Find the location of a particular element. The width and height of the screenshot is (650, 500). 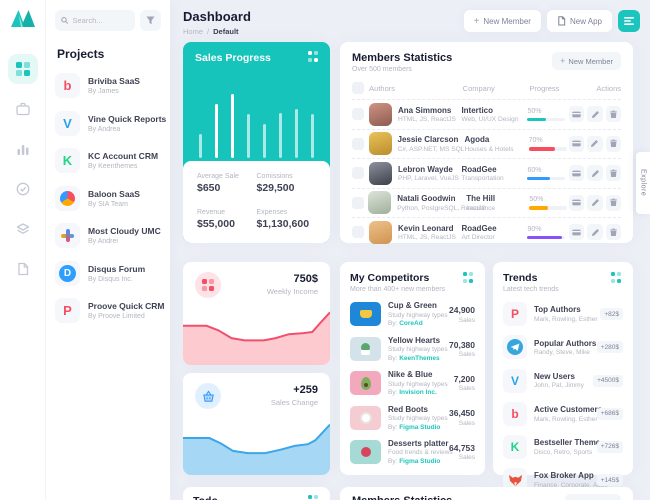

weekly-income-area-chart is located at coordinates (256, 337).